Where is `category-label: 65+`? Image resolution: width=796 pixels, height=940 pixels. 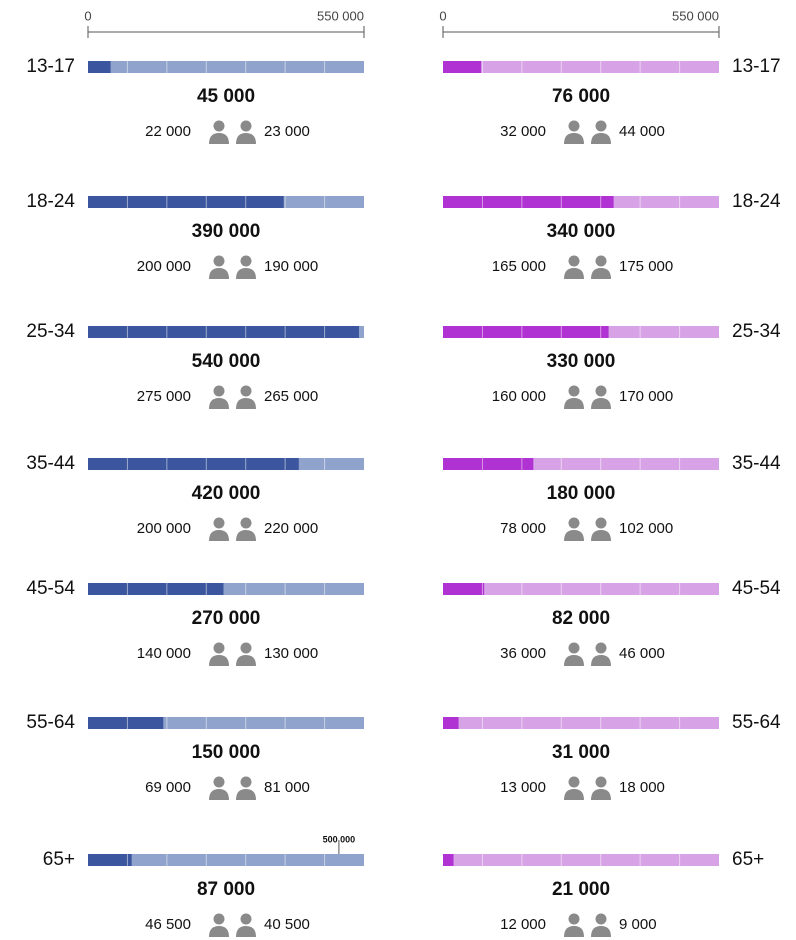
category-label: 65+ is located at coordinates (748, 859).